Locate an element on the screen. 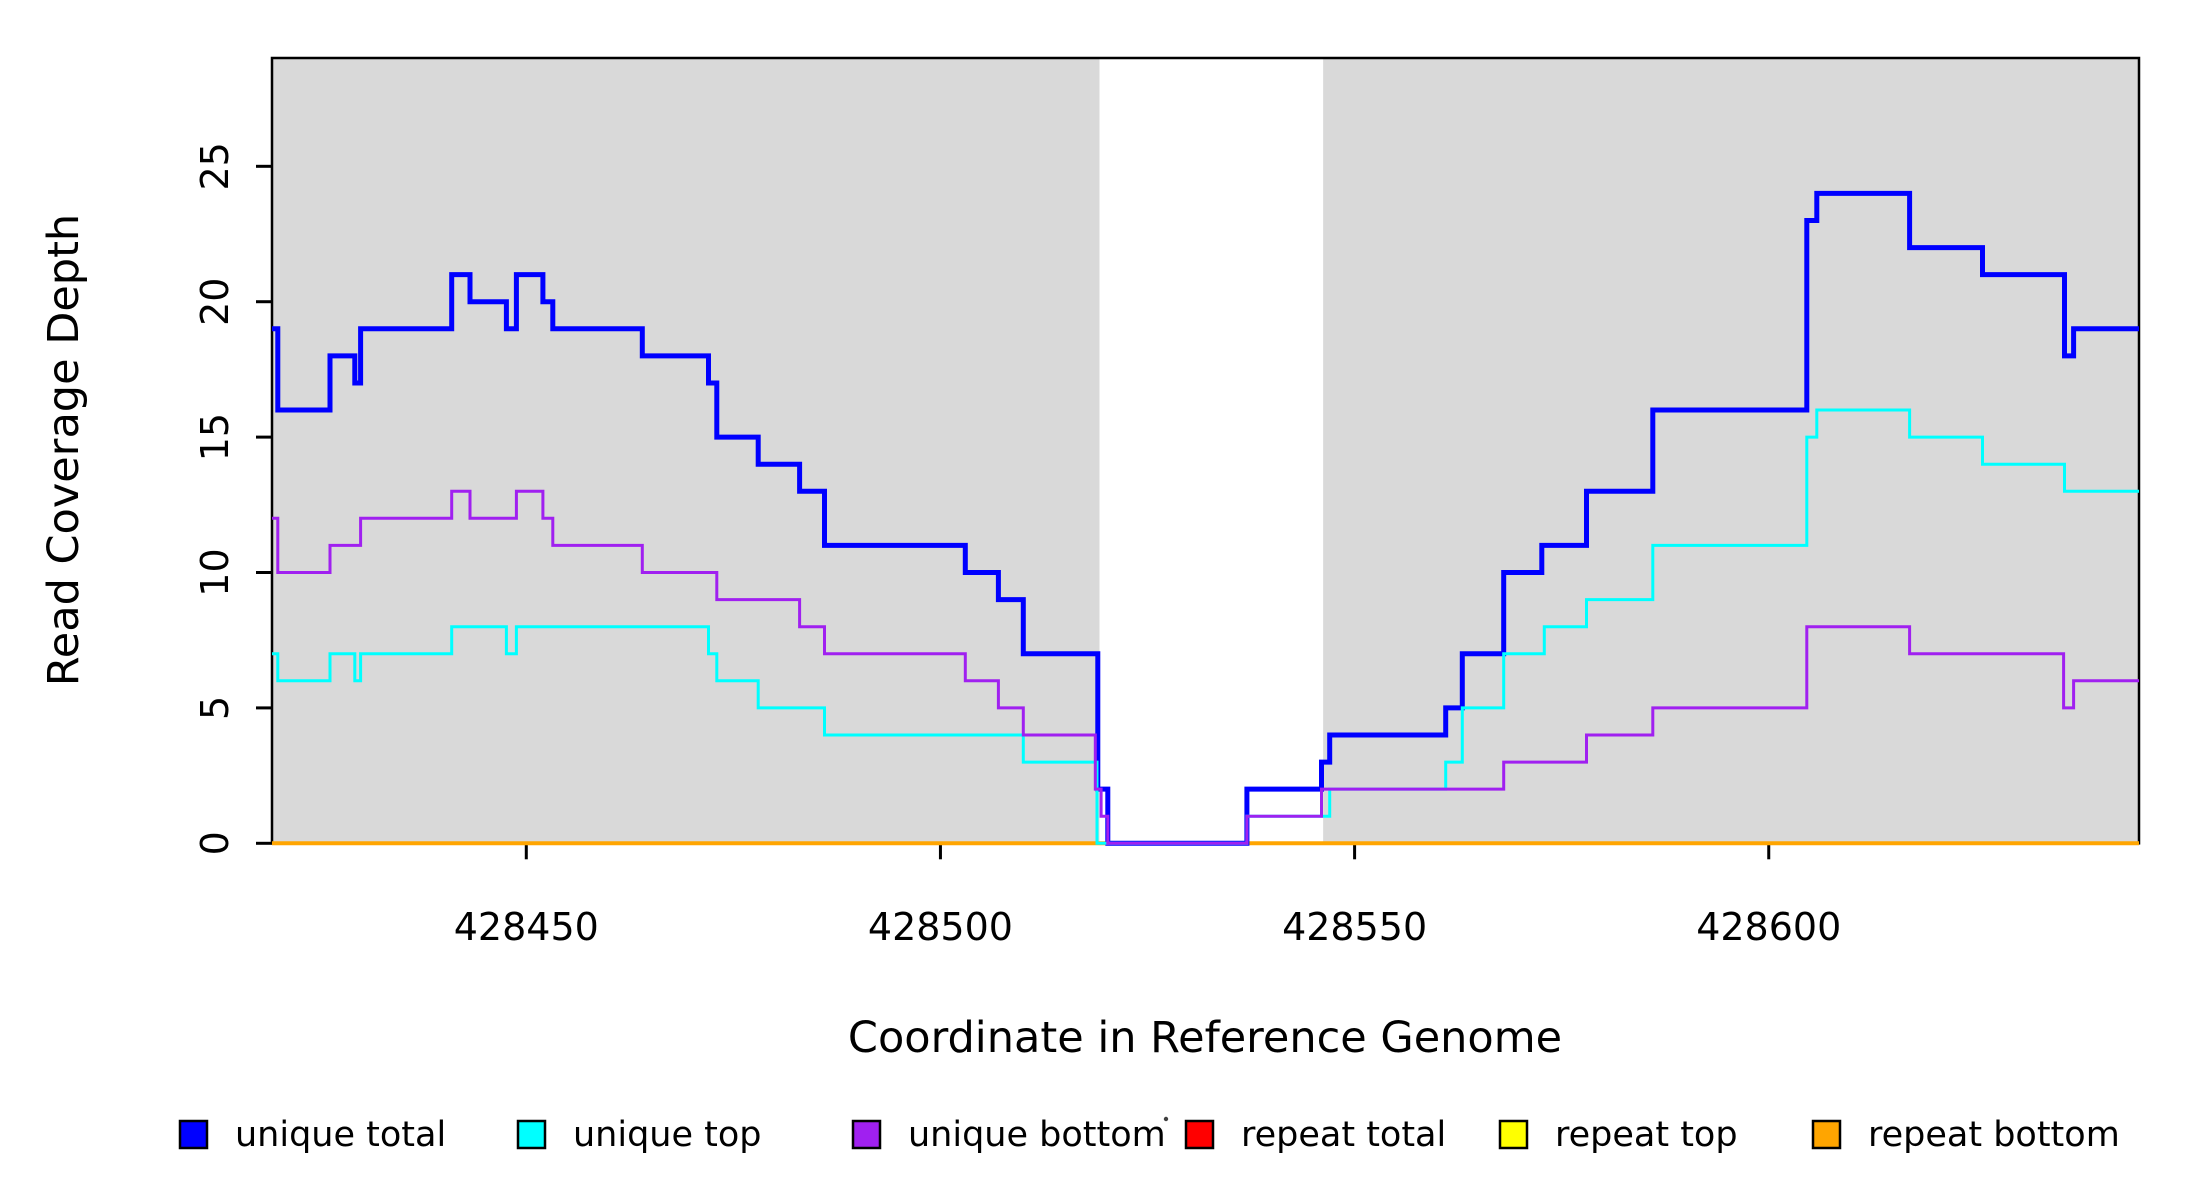 This screenshot has height=1200, width=2200. legend-swatch-repeat-total is located at coordinates (1199, 1134).